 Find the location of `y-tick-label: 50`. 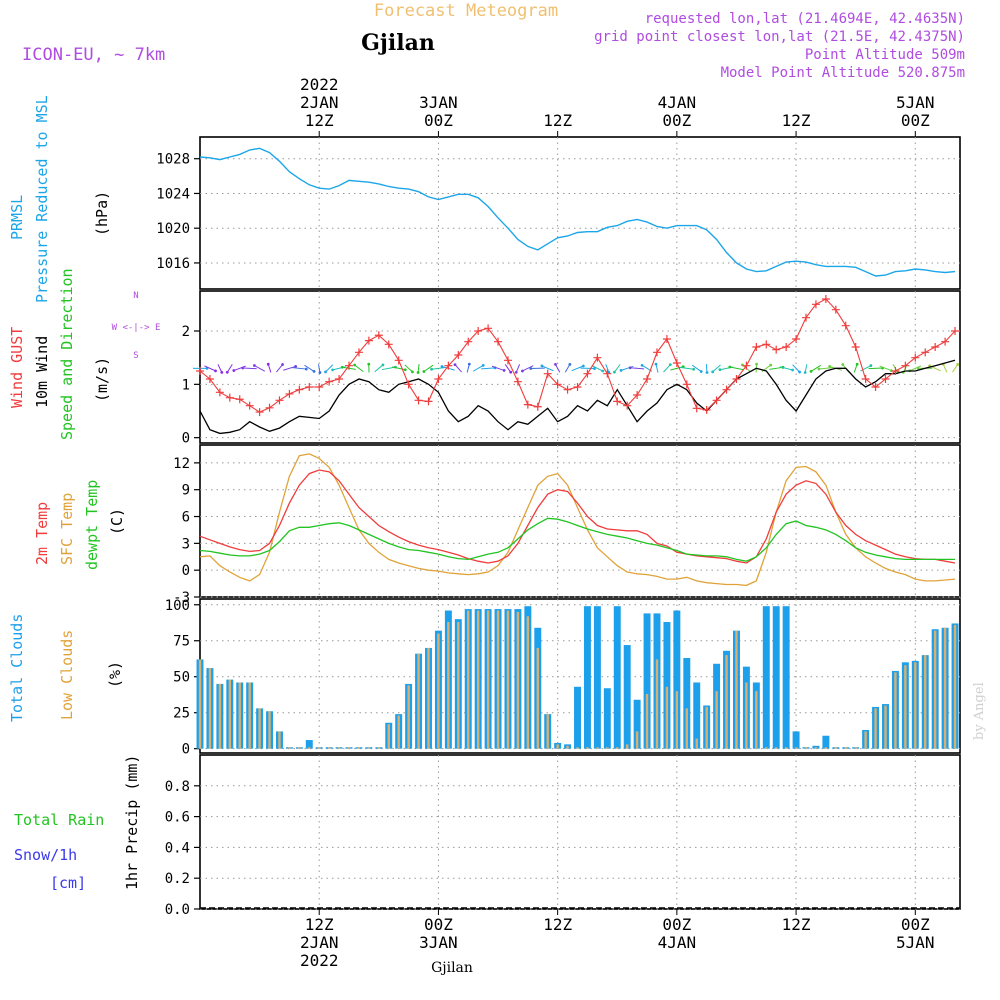

y-tick-label: 50 is located at coordinates (181, 678).